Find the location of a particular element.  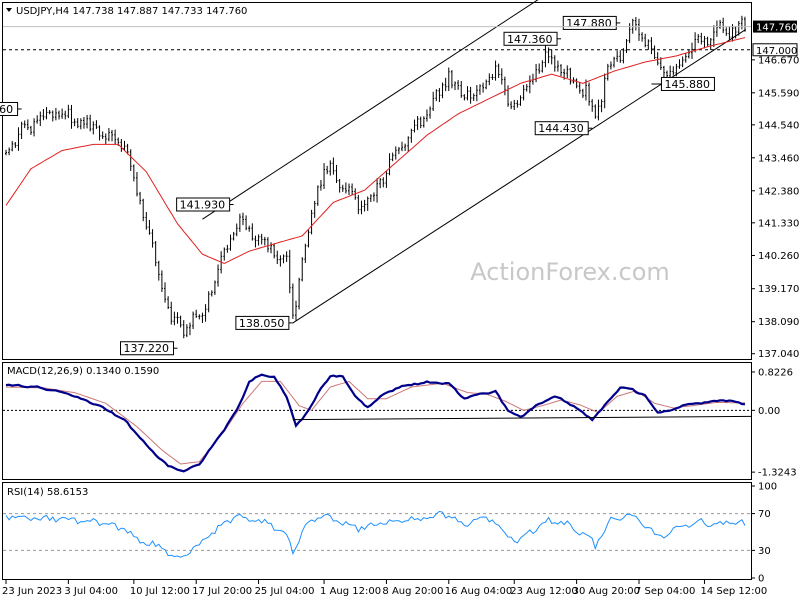

price-tick-label: 145.590 is located at coordinates (778, 93).